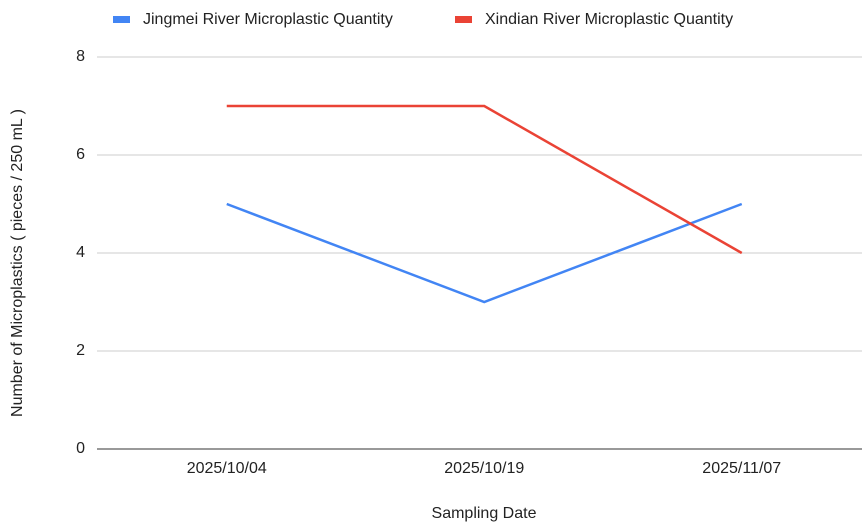 This screenshot has height=527, width=862. I want to click on legend-label: Xindian River Microplastic Quantity, so click(609, 19).